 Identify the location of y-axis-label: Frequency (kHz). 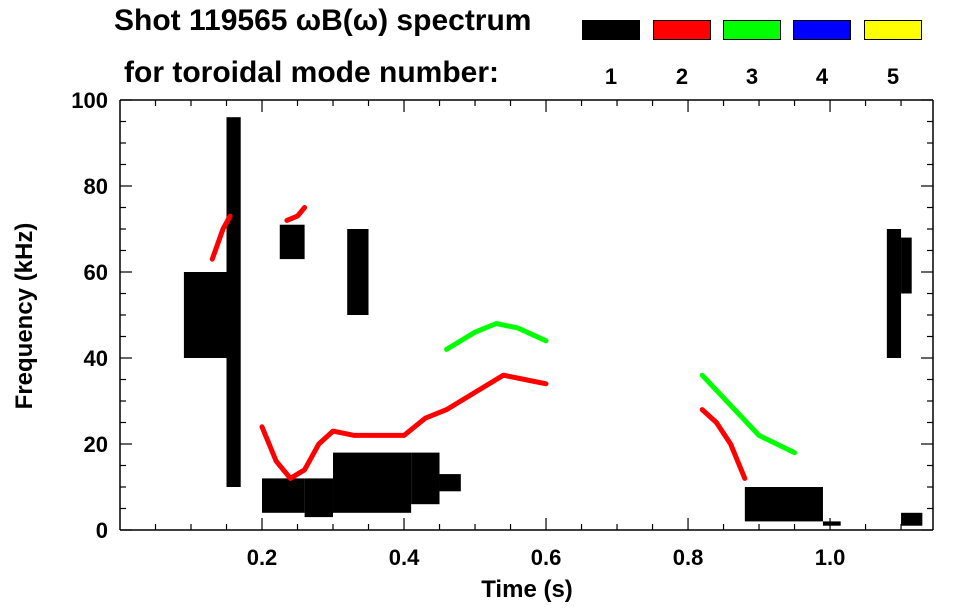
(24, 316).